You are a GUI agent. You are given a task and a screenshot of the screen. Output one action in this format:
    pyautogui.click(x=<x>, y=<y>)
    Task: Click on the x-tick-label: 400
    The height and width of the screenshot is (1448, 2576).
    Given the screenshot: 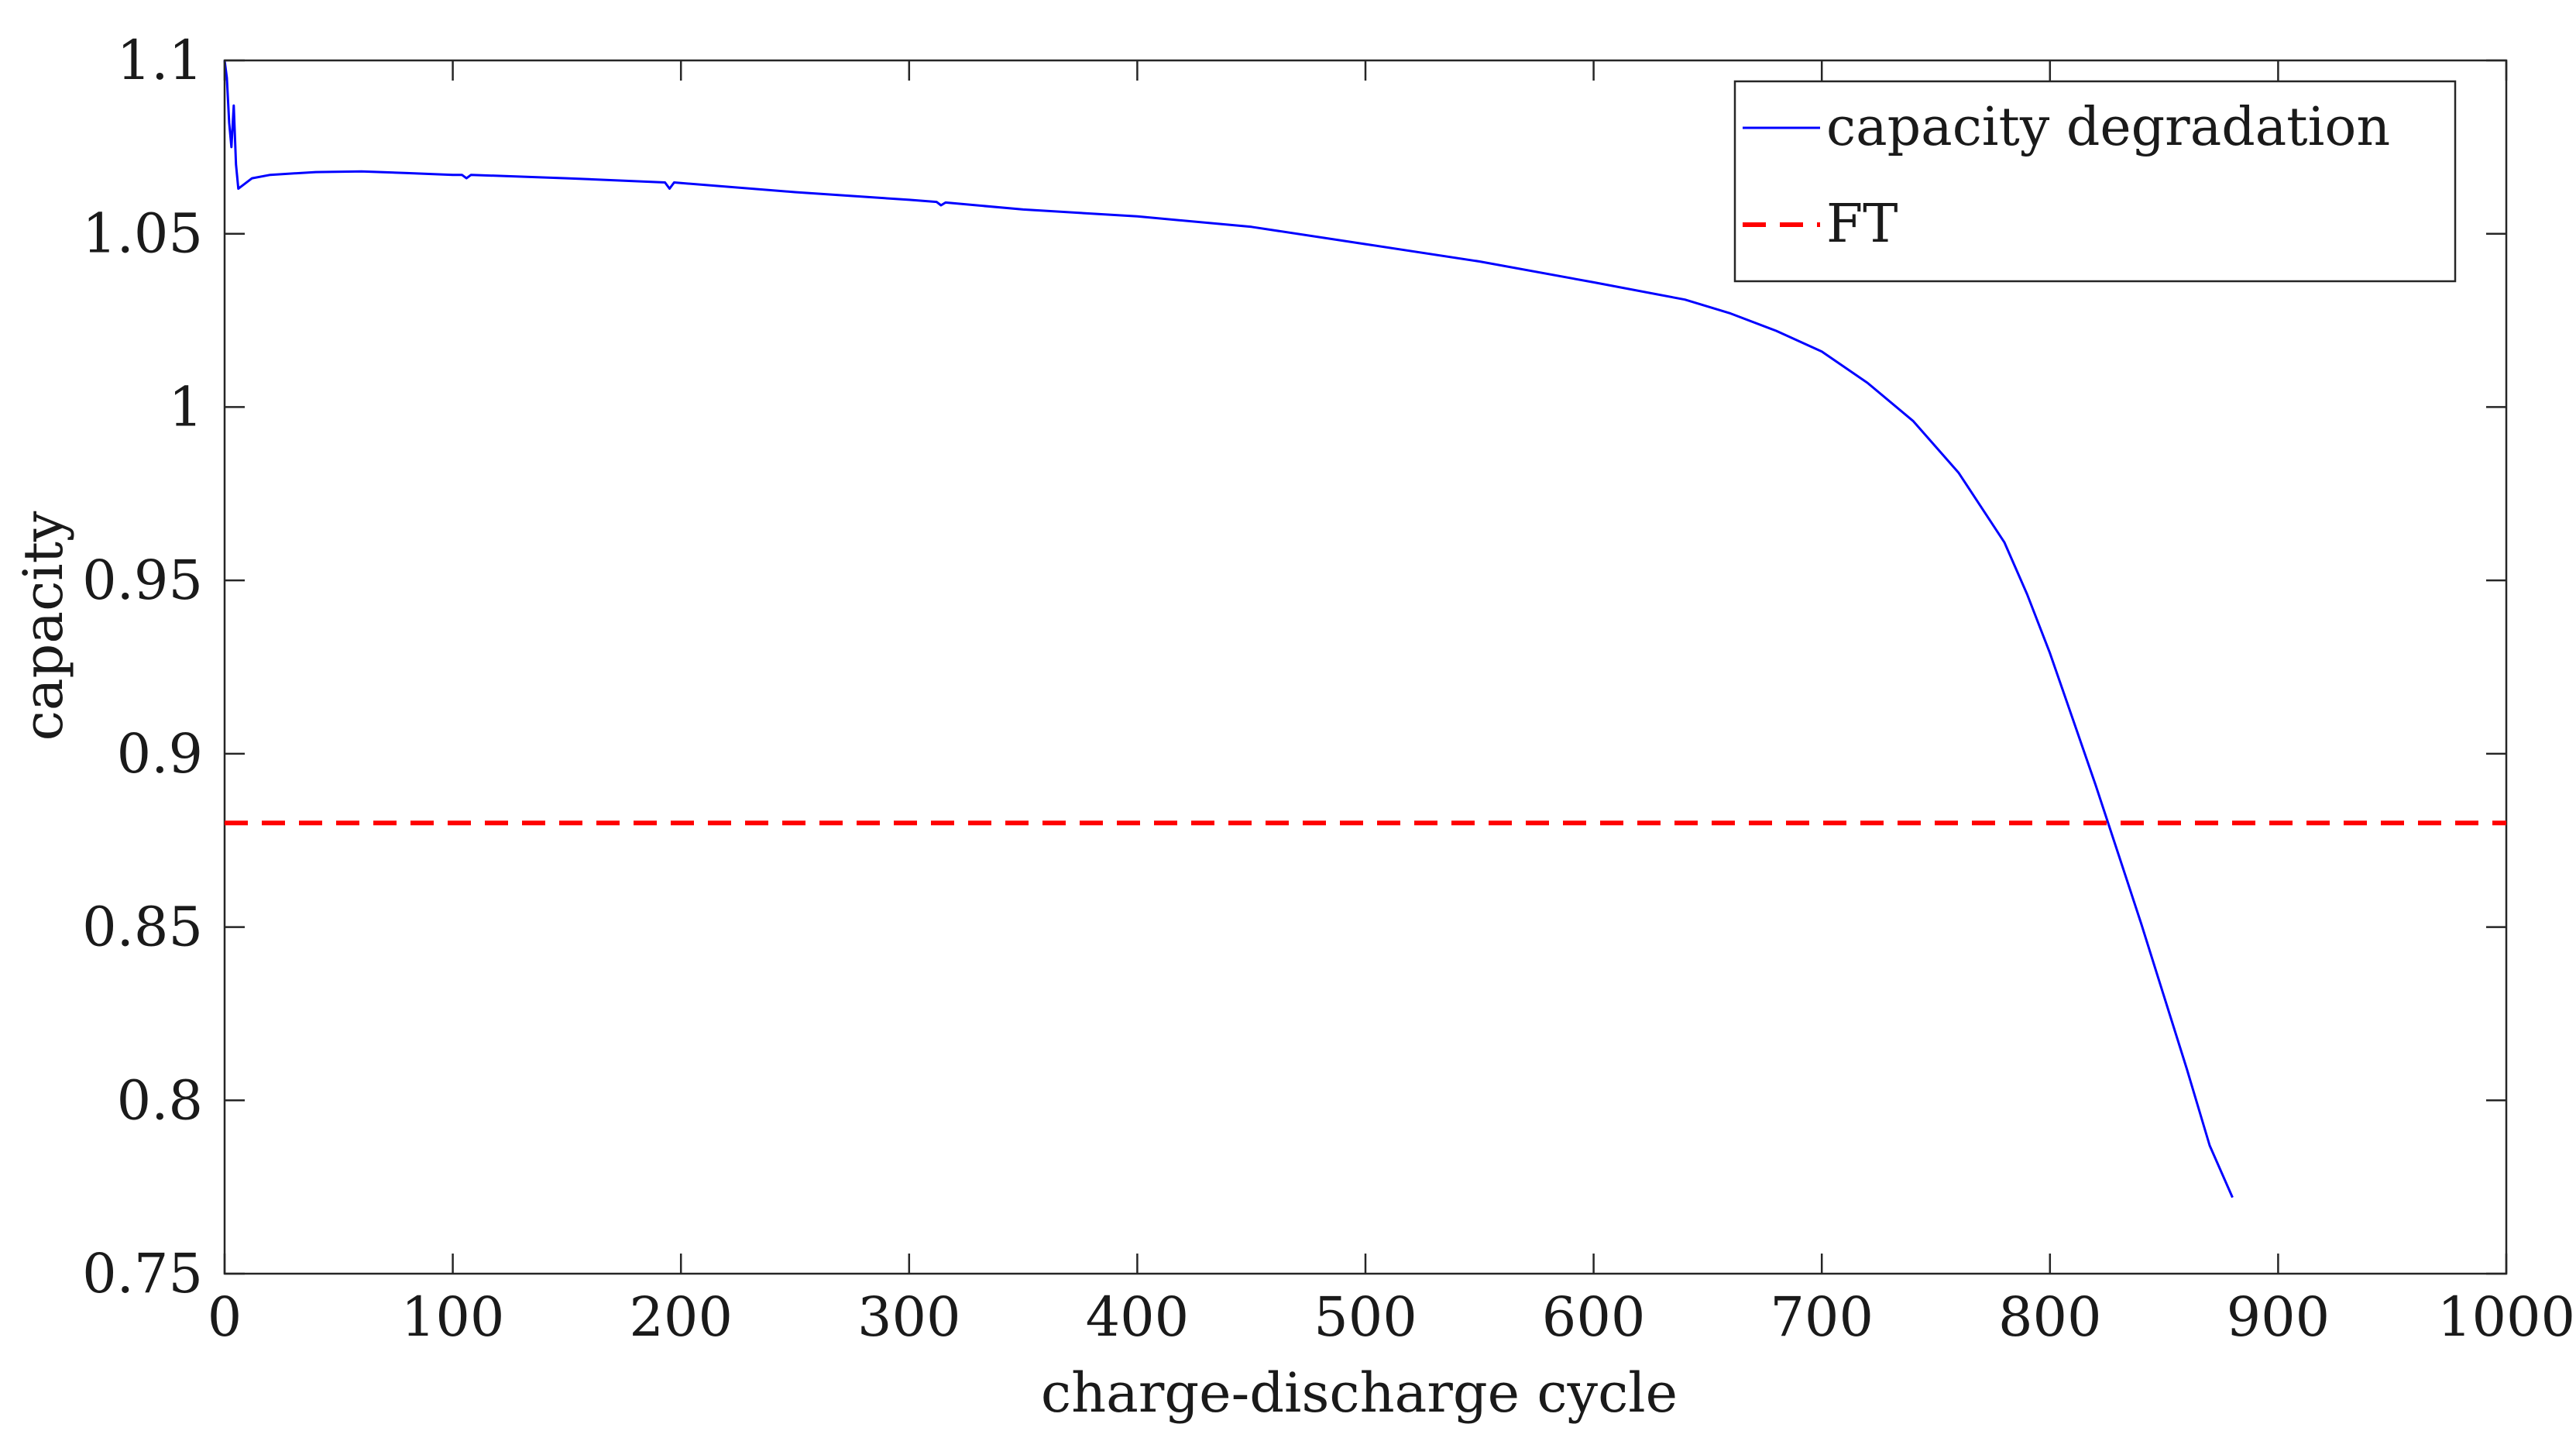 What is the action you would take?
    pyautogui.click(x=1138, y=1317)
    